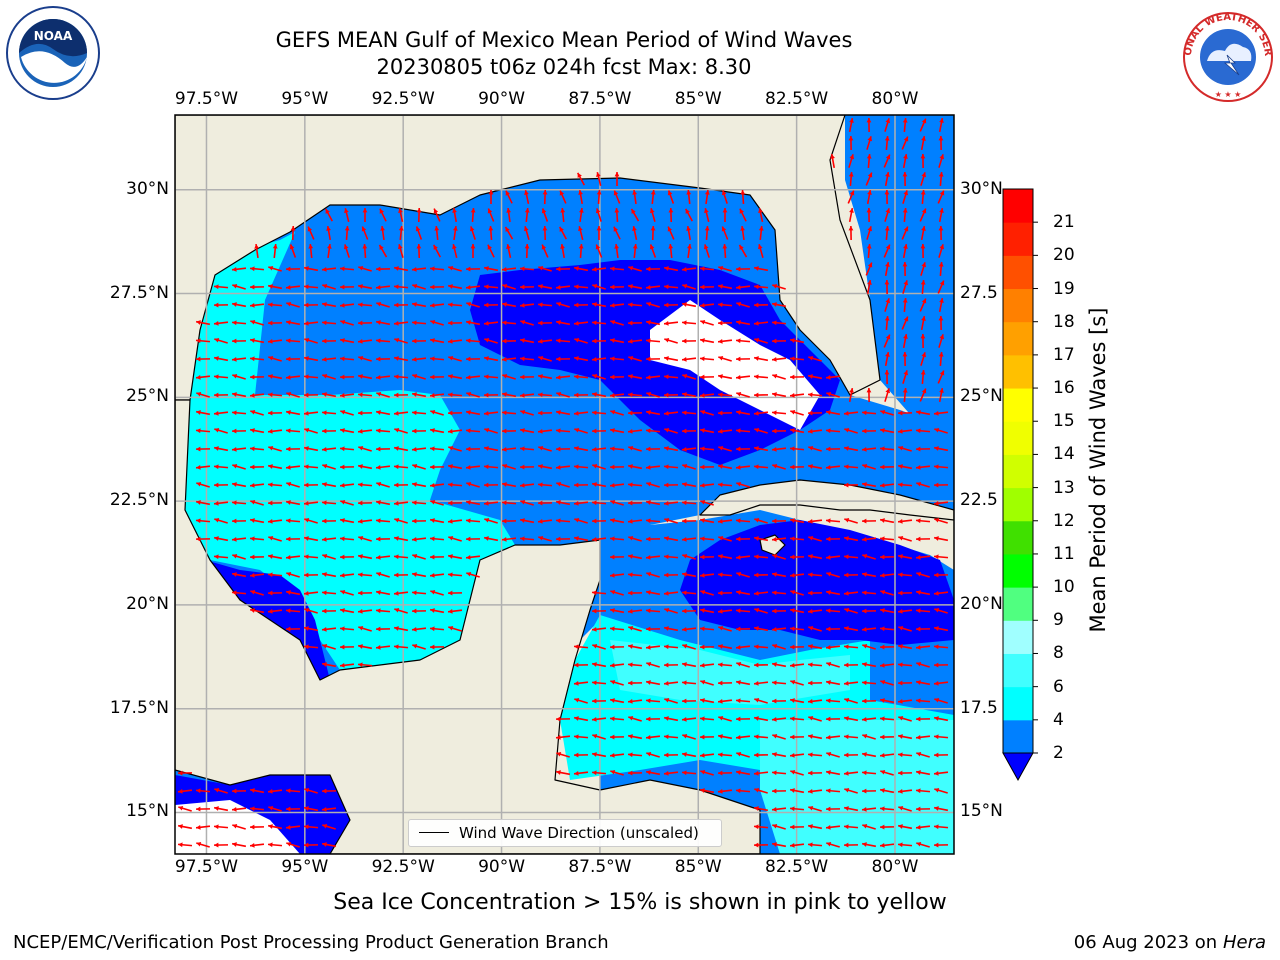  I want to click on lat-tick-left: 20°N, so click(147, 603).